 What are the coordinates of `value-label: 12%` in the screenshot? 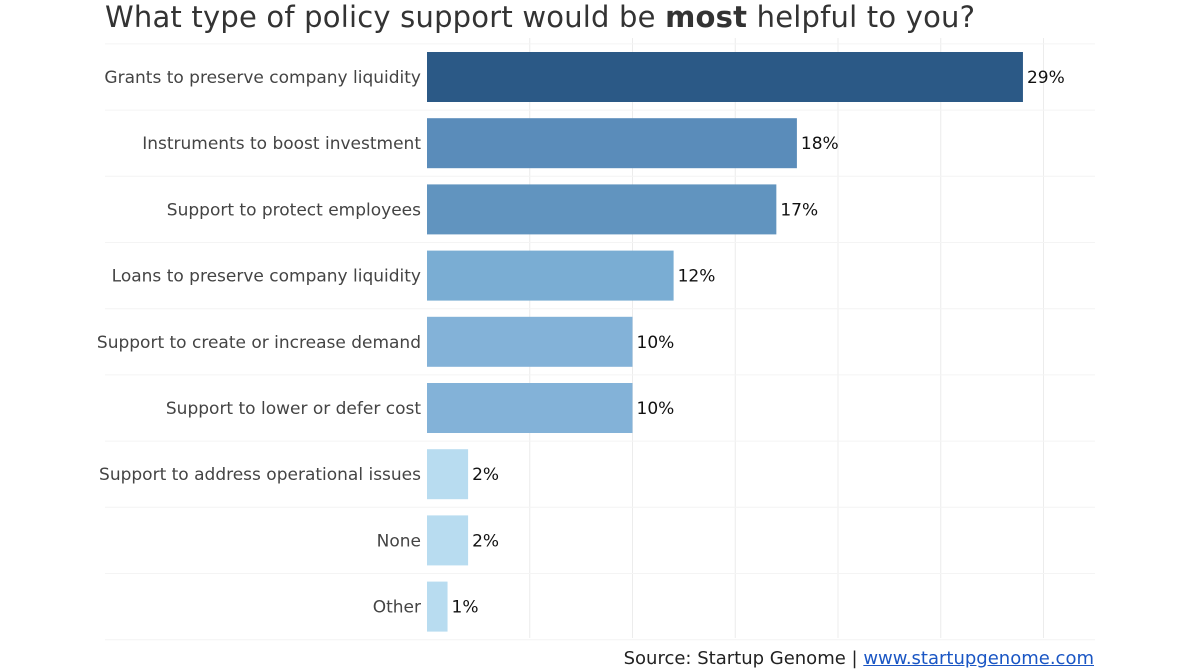 It's located at (697, 277).